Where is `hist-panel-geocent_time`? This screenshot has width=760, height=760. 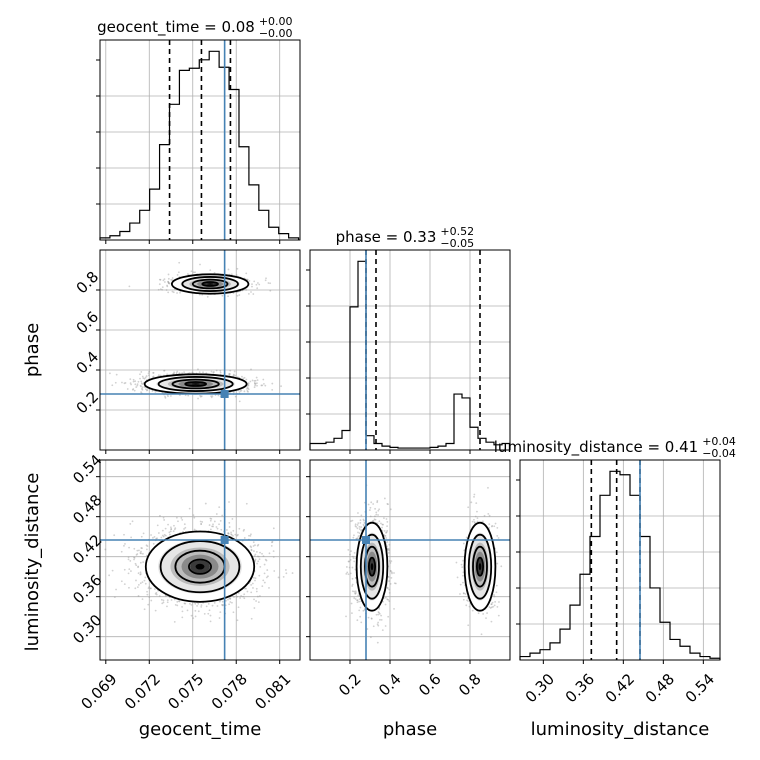
hist-panel-geocent_time is located at coordinates (200, 140).